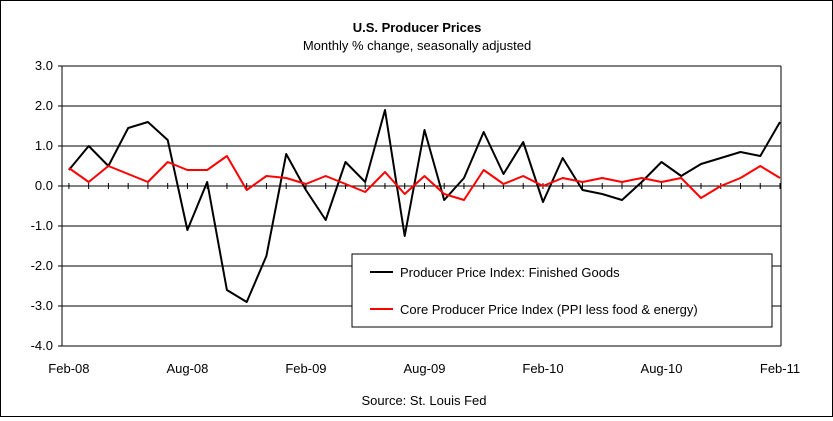  Describe the element at coordinates (42, 265) in the screenshot. I see `y-tick-label: -2.0` at that location.